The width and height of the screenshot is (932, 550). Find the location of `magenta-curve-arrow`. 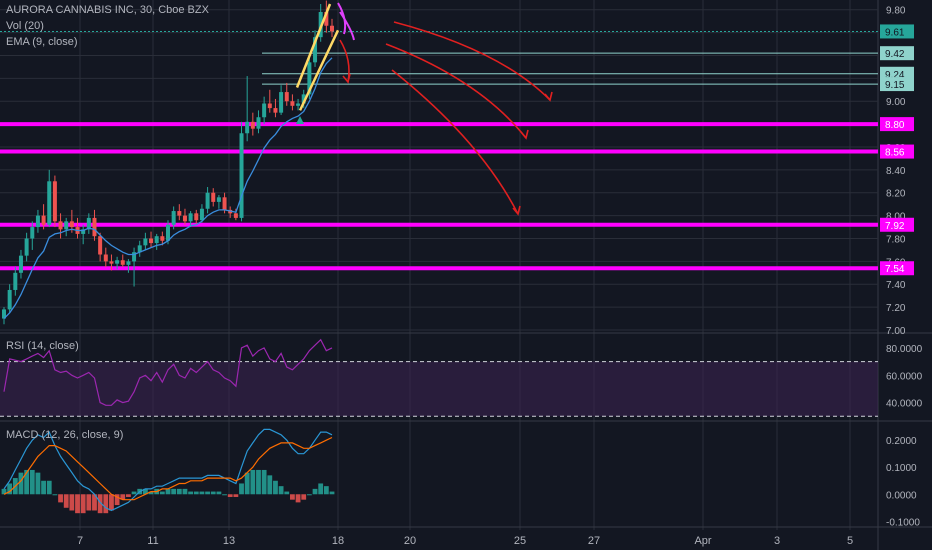

magenta-curve-arrow is located at coordinates (347, 26).